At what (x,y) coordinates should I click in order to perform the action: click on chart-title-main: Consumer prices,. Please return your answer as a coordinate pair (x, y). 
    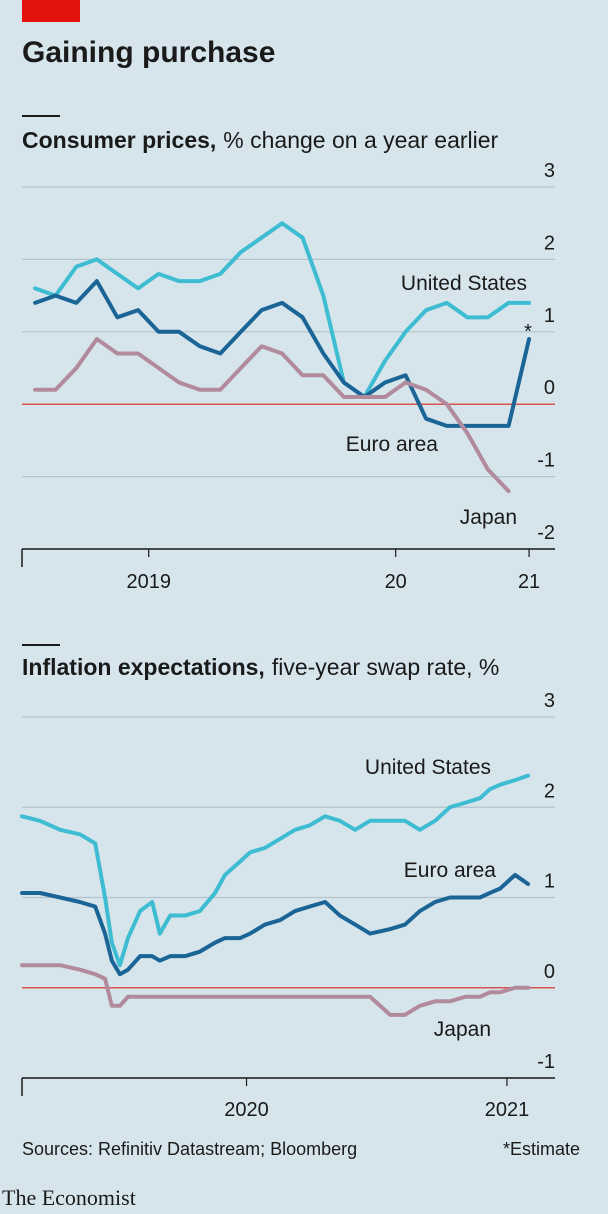
    Looking at the image, I should click on (119, 140).